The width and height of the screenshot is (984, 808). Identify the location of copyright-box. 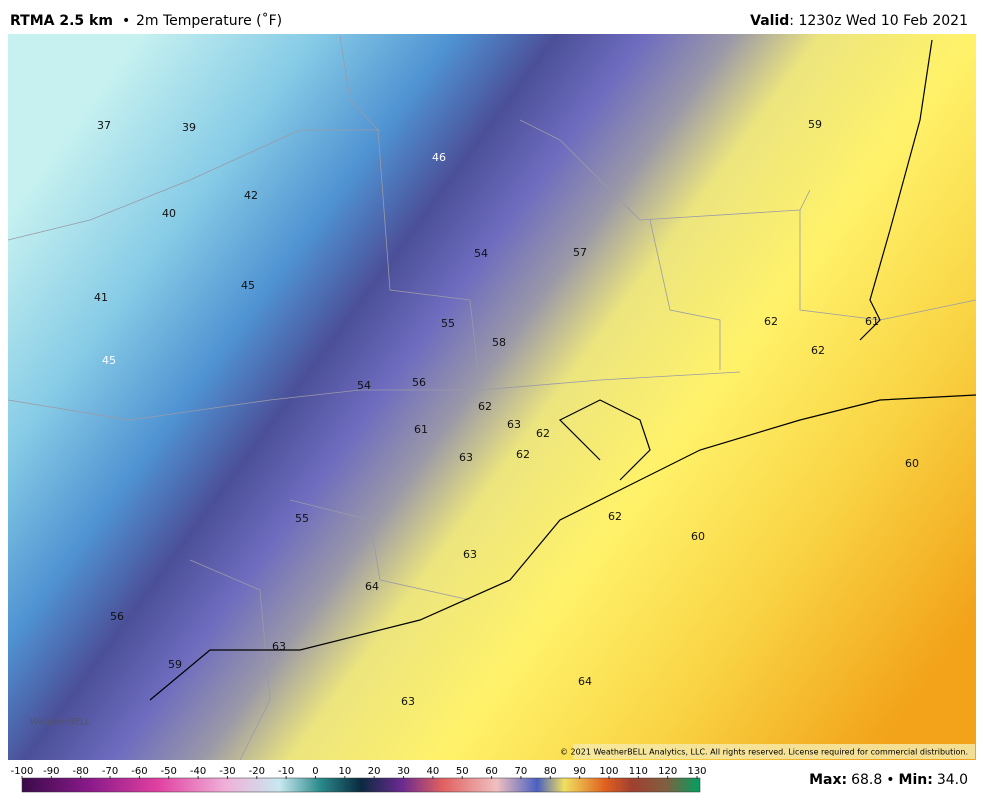
(774, 751).